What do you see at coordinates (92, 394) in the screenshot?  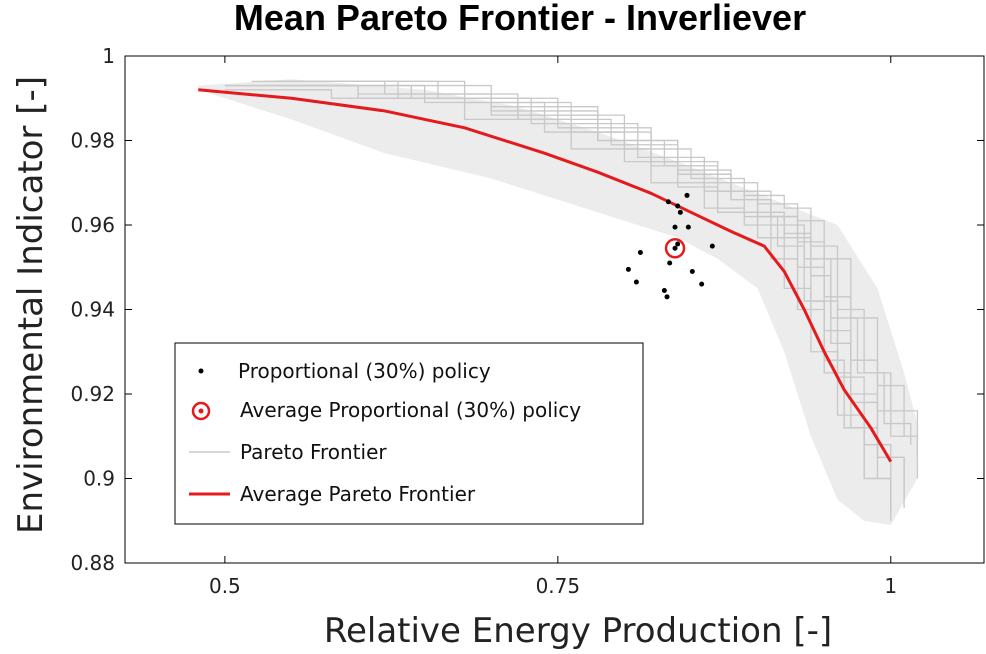 I see `y-tick-label: 0.92` at bounding box center [92, 394].